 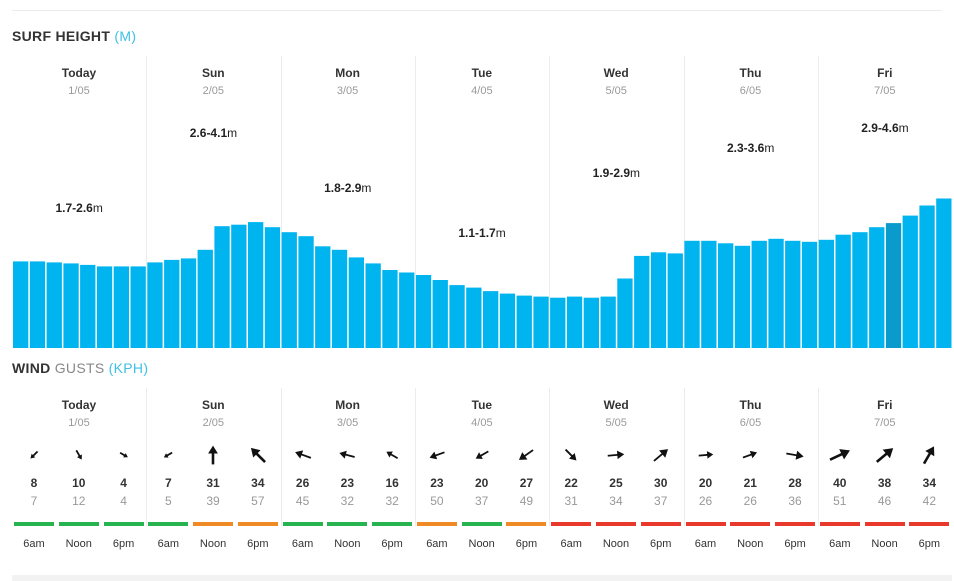 What do you see at coordinates (124, 473) in the screenshot?
I see `wind-entry: 4 4 6pm` at bounding box center [124, 473].